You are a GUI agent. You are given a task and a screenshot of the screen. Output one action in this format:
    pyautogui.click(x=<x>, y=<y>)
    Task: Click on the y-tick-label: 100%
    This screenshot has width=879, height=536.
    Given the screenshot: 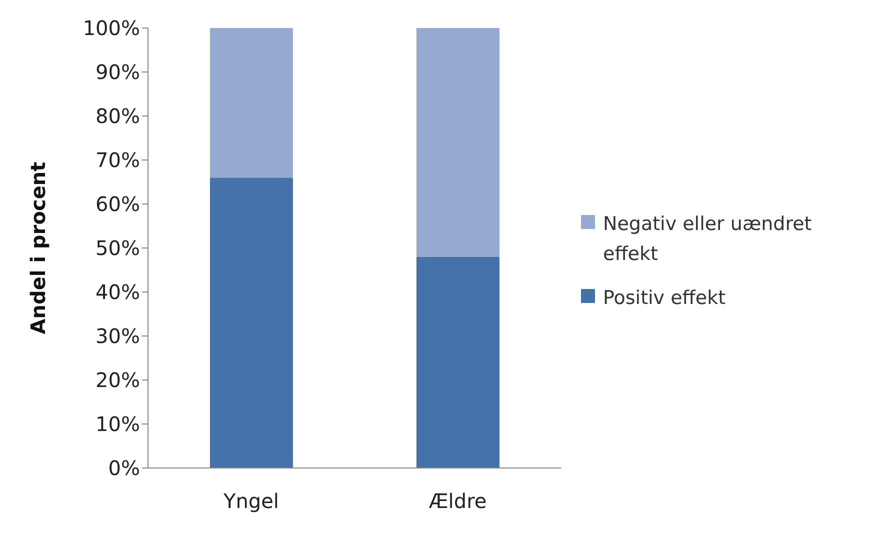 What is the action you would take?
    pyautogui.click(x=111, y=28)
    